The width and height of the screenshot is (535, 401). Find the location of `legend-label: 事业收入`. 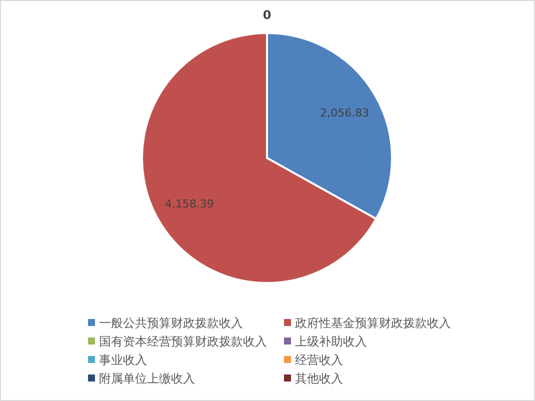

legend-label: 事业收入 is located at coordinates (123, 360).